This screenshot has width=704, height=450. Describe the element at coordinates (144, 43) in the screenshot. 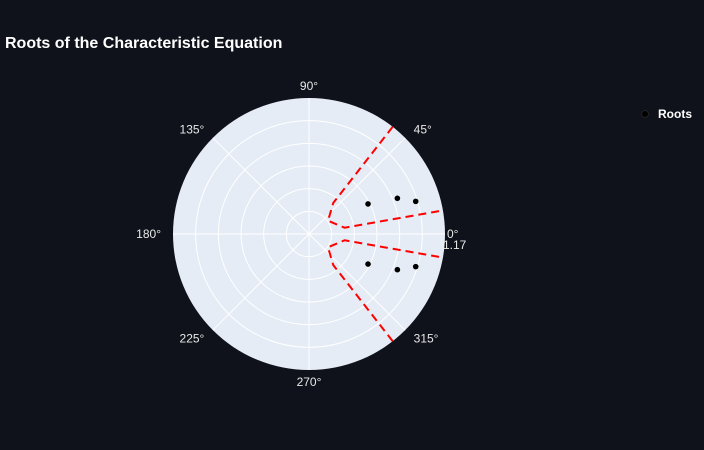

I see `chart-title: Roots of the Characteristic Equation` at that location.